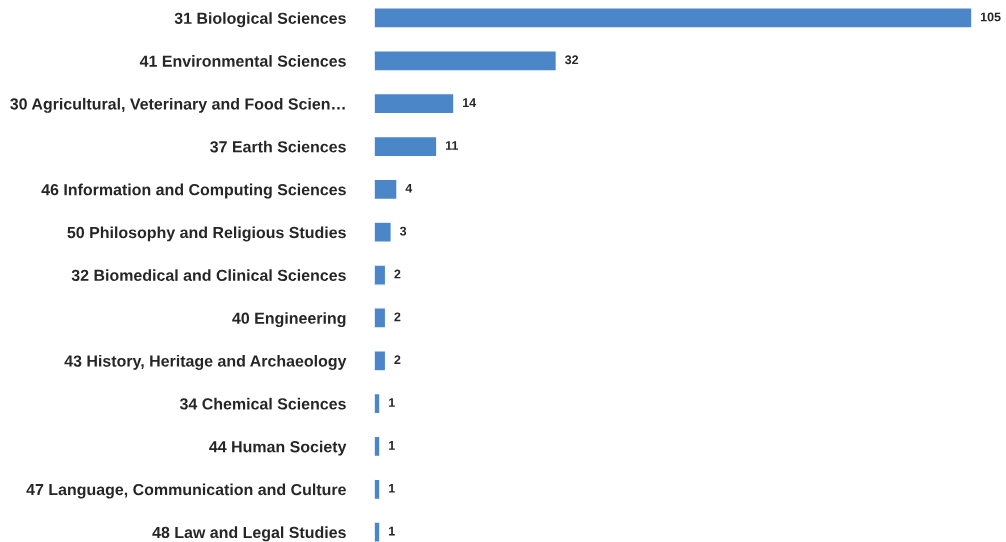  What do you see at coordinates (470, 102) in the screenshot?
I see `data-label: 14` at bounding box center [470, 102].